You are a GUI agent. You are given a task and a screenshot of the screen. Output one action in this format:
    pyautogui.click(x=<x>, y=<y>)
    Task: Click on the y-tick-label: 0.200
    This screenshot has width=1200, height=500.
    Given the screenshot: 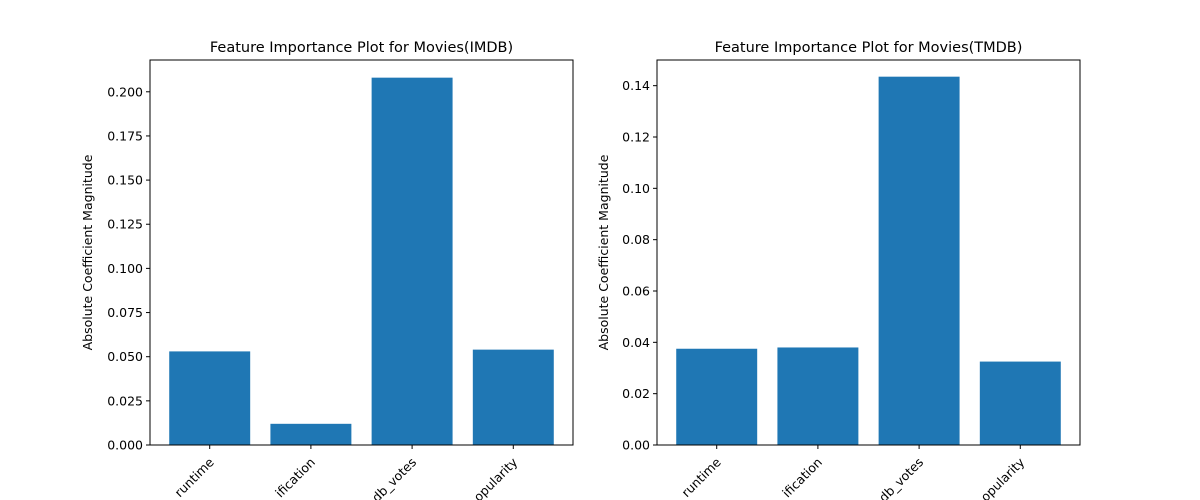 What is the action you would take?
    pyautogui.click(x=125, y=91)
    